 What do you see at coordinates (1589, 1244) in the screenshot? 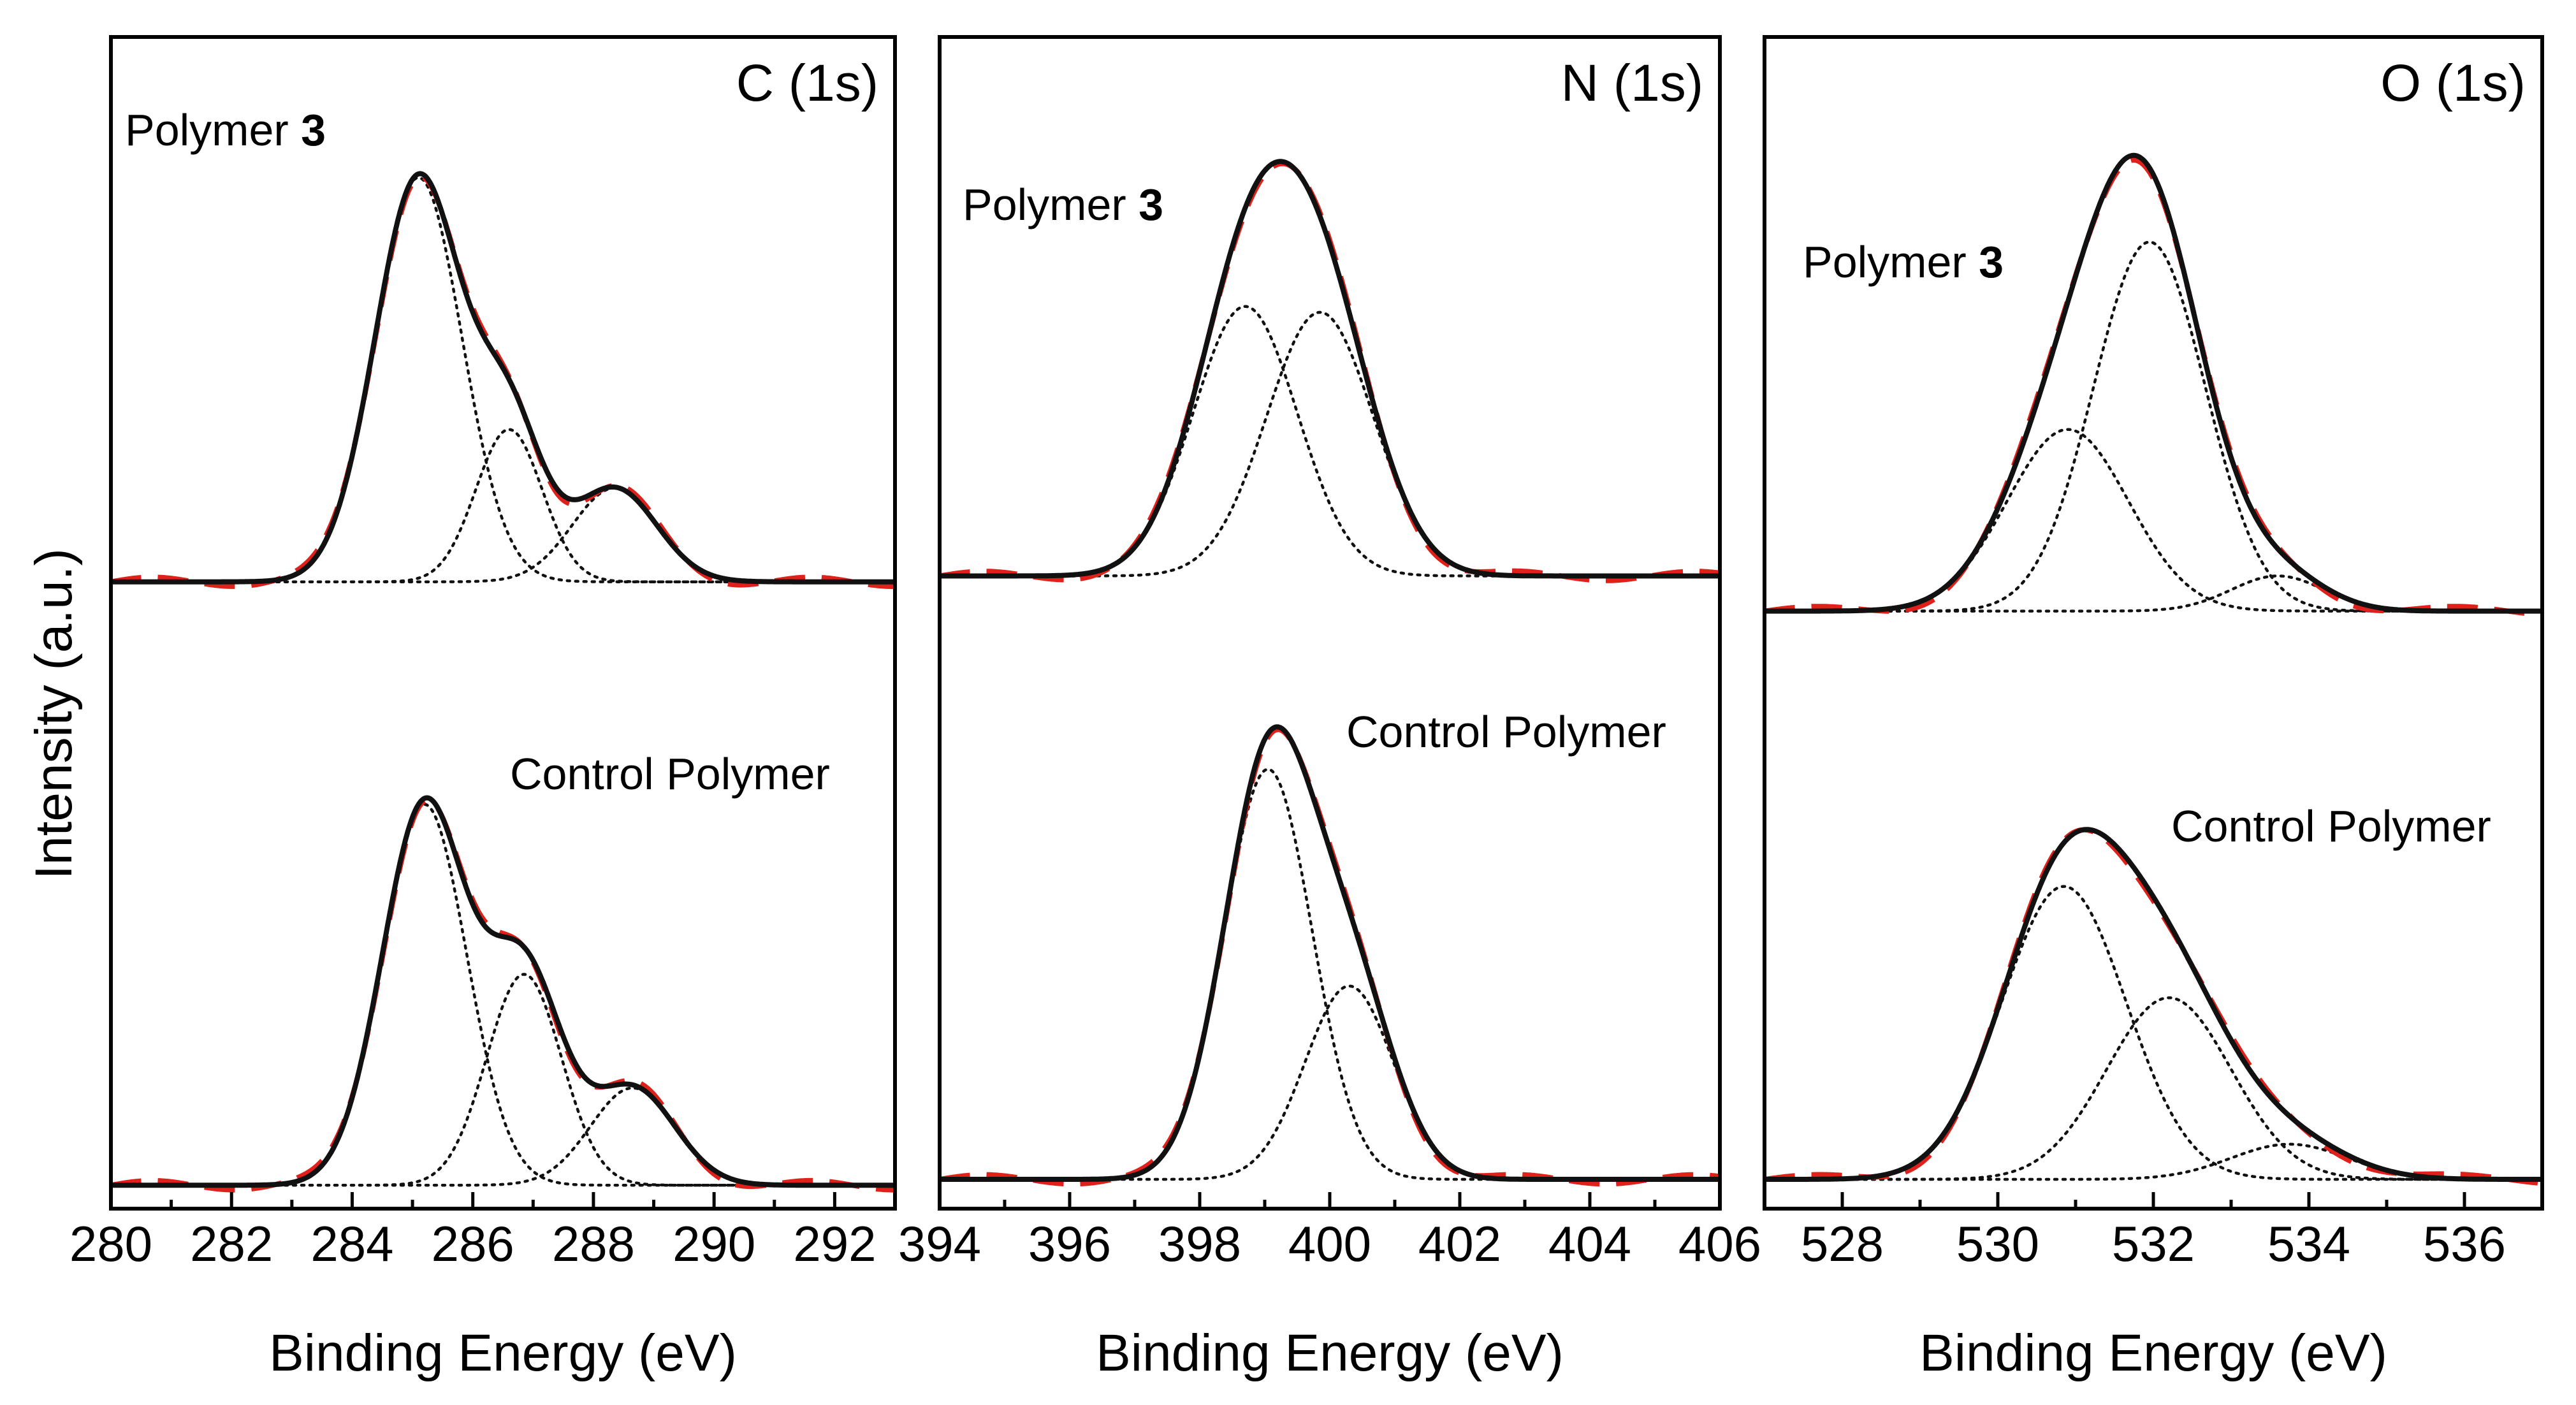
I see `x-tick-label: 404` at bounding box center [1589, 1244].